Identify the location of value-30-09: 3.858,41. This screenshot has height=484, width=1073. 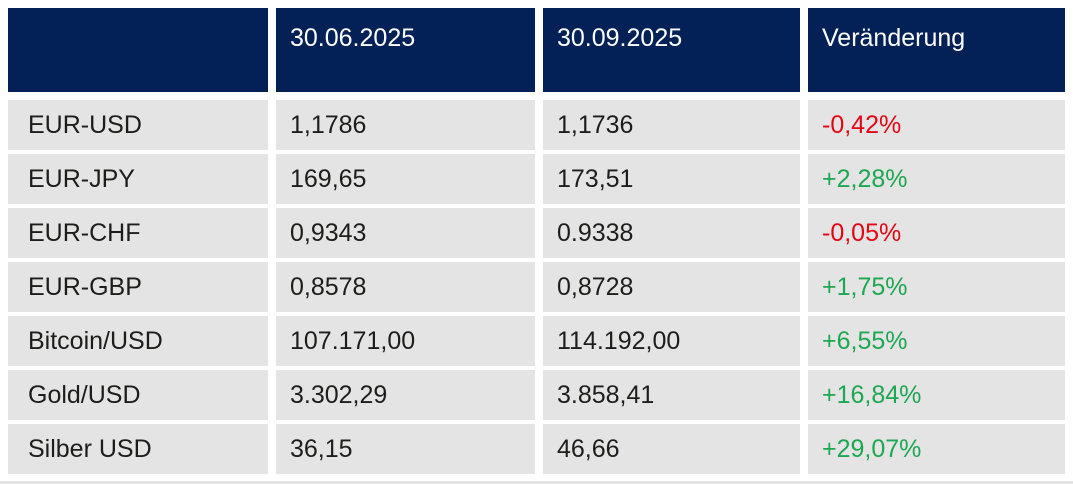
(671, 395).